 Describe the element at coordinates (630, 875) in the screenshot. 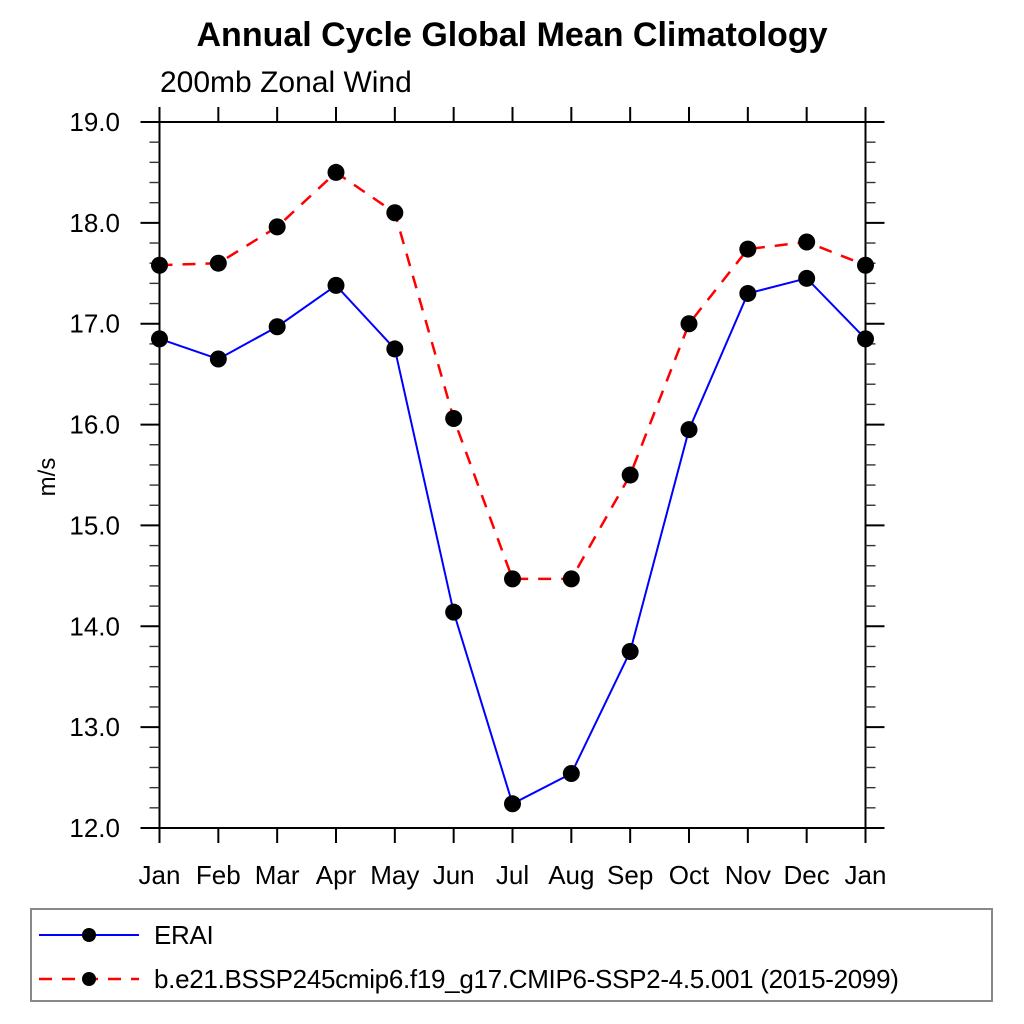

I see `x-tick-label: Sep` at that location.